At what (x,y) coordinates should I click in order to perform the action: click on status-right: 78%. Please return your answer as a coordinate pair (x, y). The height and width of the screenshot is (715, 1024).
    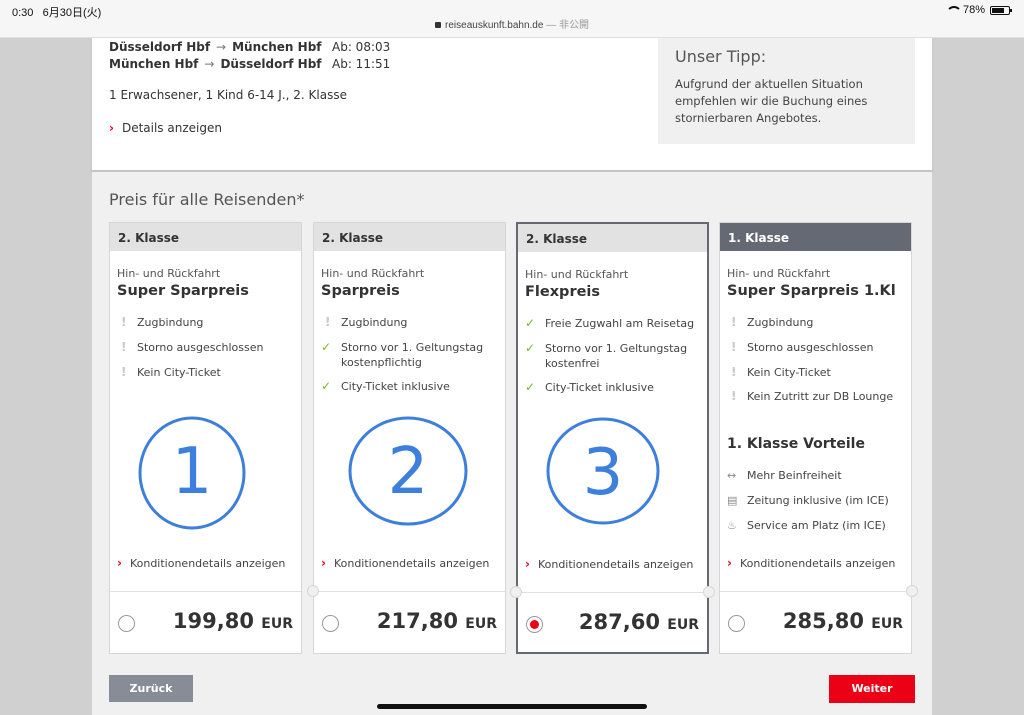
    Looking at the image, I should click on (978, 10).